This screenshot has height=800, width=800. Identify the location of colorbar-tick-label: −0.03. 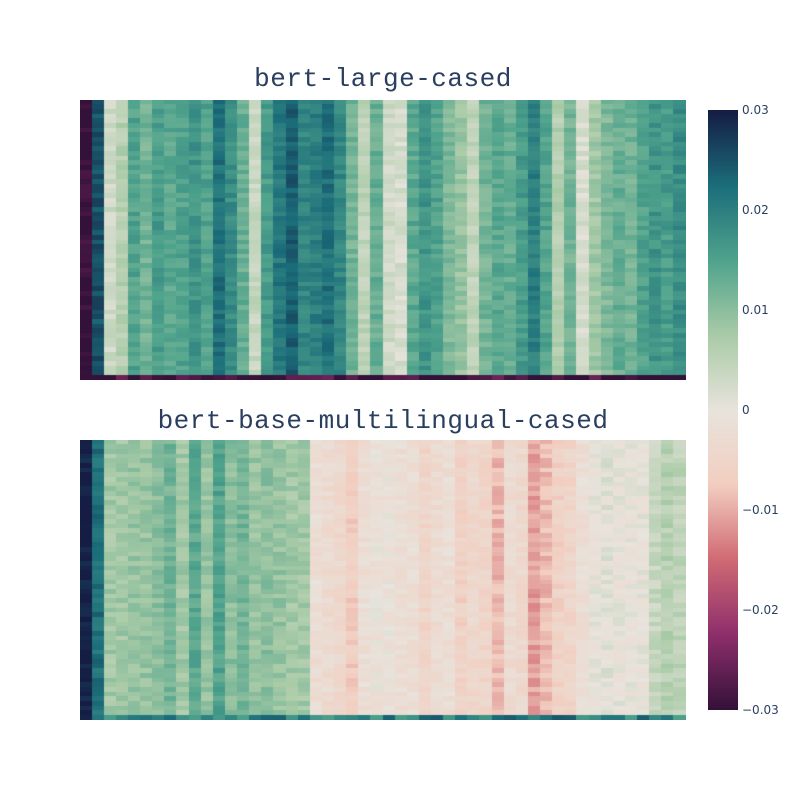
(760, 710).